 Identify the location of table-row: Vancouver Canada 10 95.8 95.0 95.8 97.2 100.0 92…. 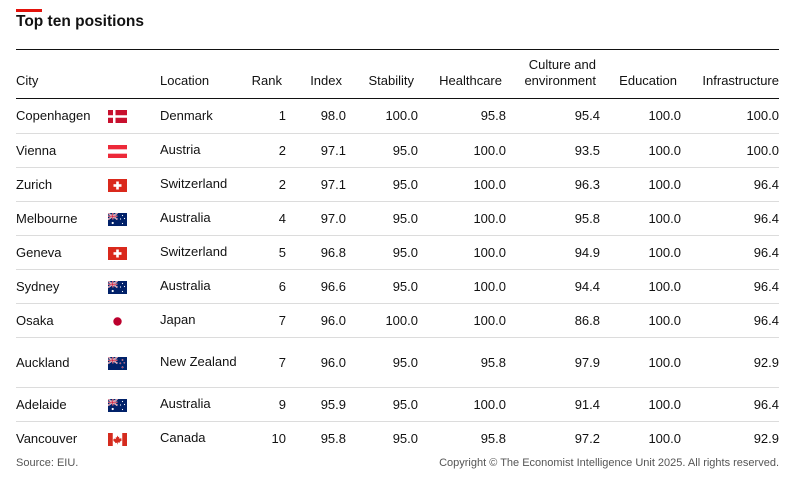
(397, 438).